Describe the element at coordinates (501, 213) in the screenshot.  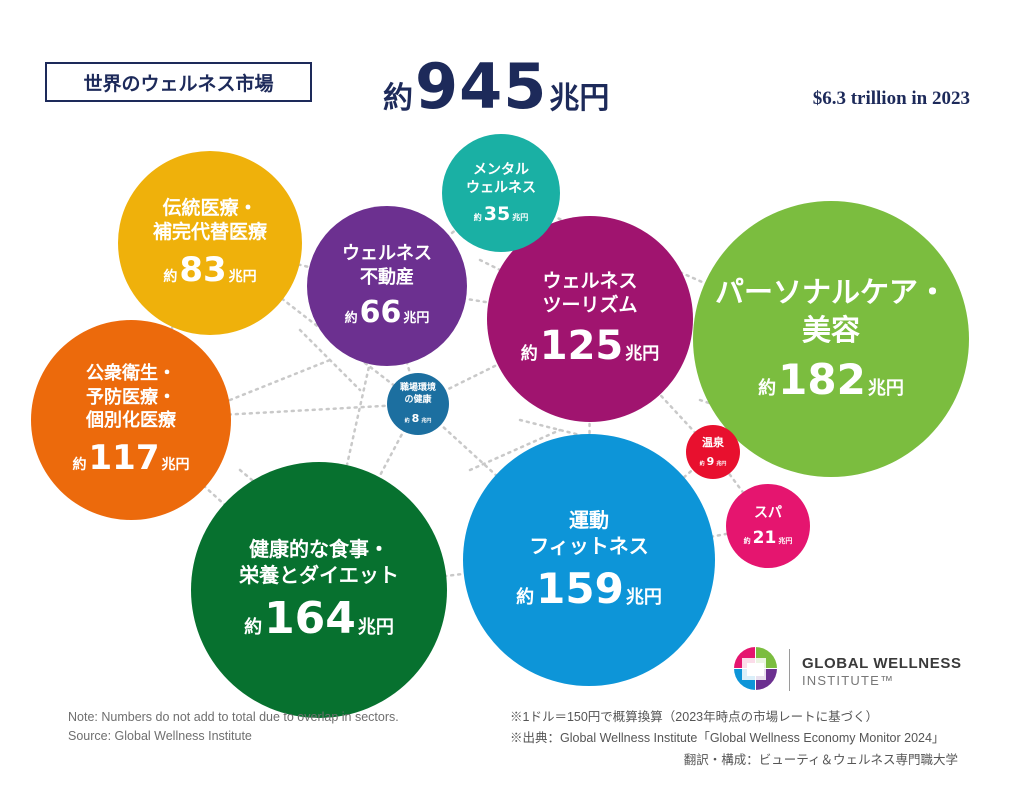
I see `sector-value: 約 35 兆円` at that location.